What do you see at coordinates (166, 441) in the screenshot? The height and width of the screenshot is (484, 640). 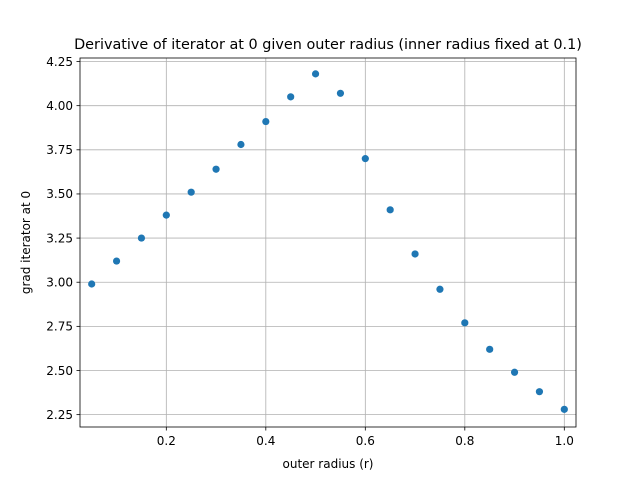 I see `x-tick-label: 0.2` at bounding box center [166, 441].